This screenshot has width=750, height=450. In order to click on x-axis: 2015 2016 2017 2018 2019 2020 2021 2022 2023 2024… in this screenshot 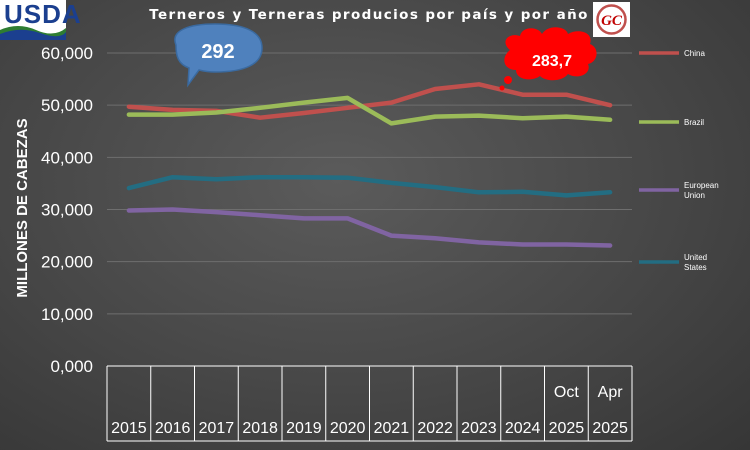, I will do `click(369, 403)`.